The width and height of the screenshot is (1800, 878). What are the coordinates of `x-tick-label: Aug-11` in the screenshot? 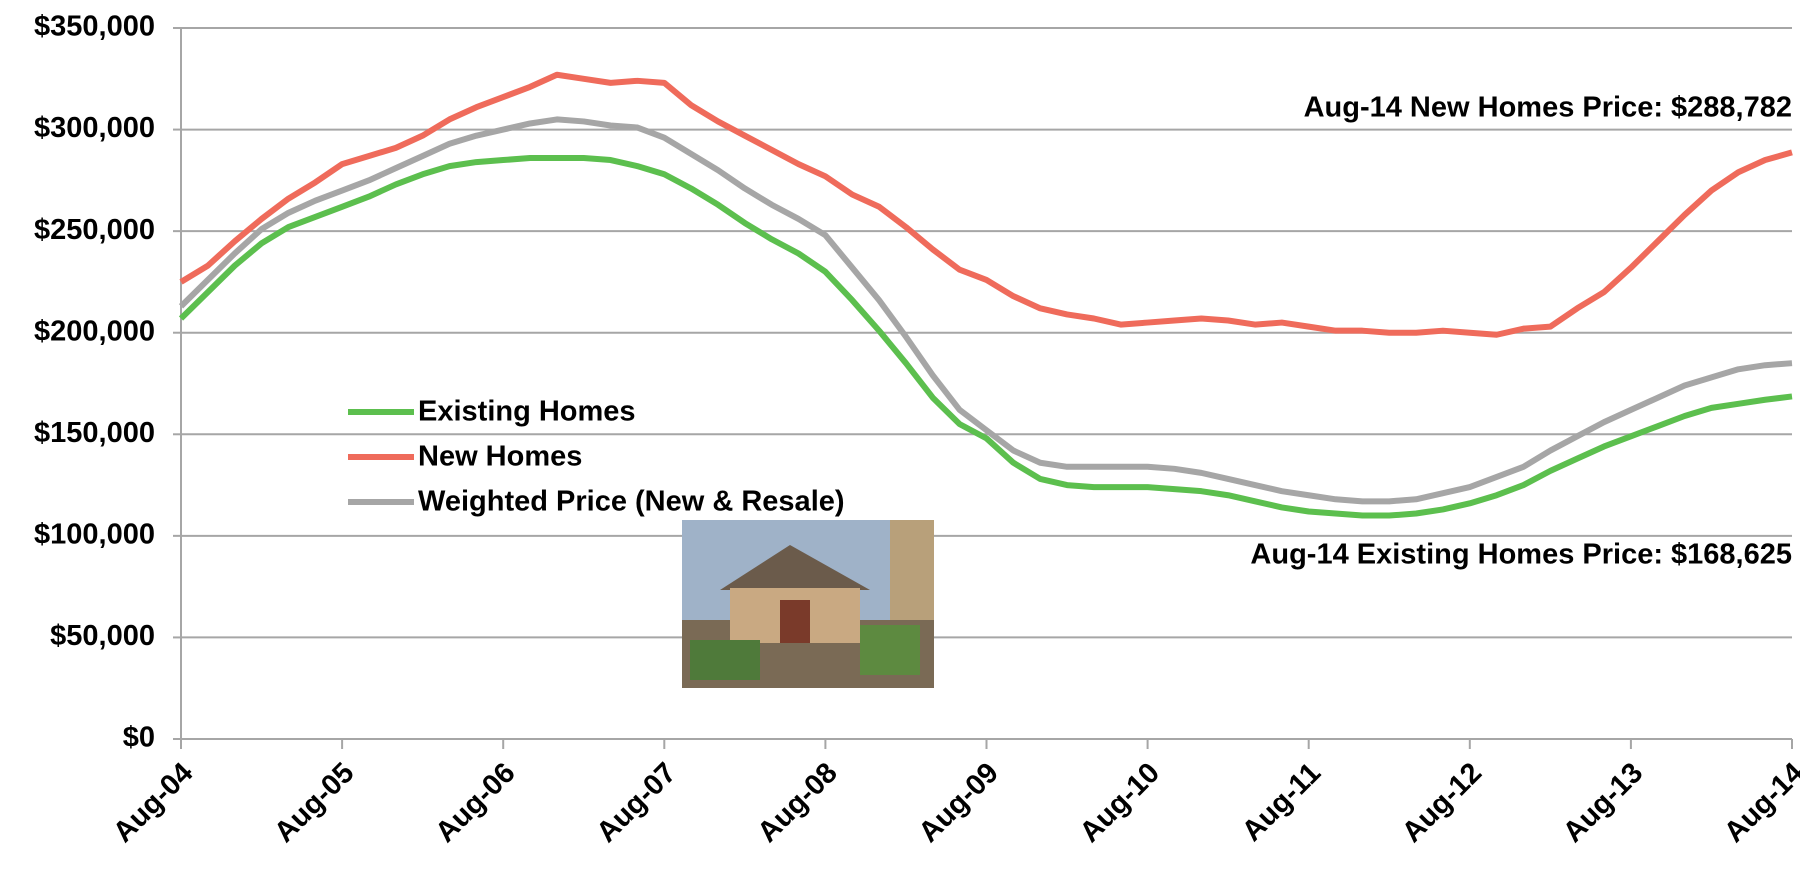 It's located at (1281, 802).